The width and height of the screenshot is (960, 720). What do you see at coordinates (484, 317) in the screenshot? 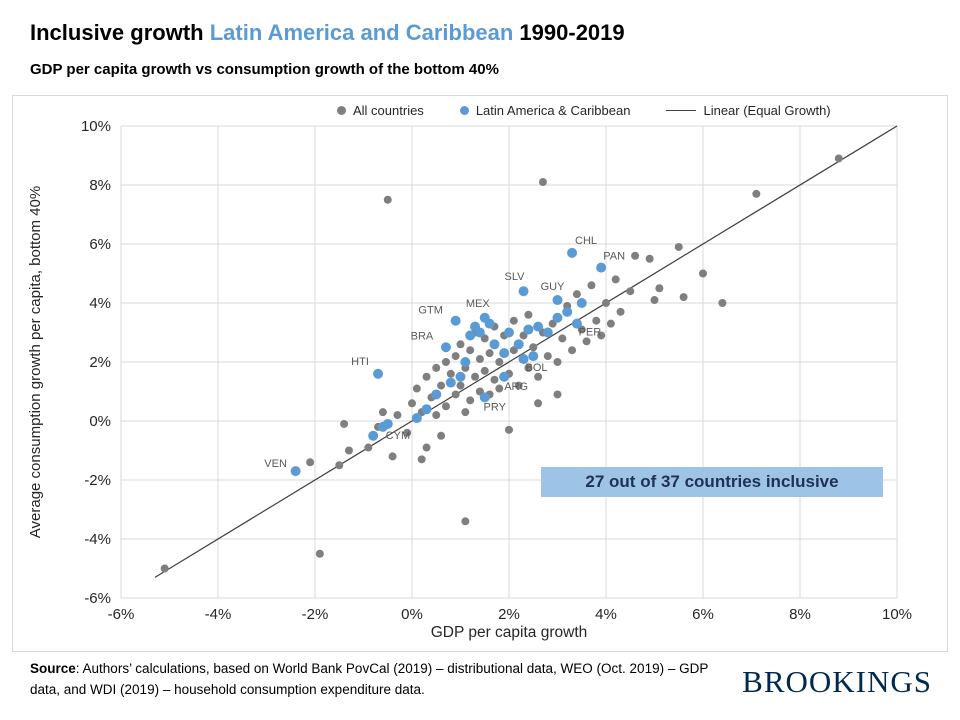
I see `scatter-point-lac-mex` at bounding box center [484, 317].